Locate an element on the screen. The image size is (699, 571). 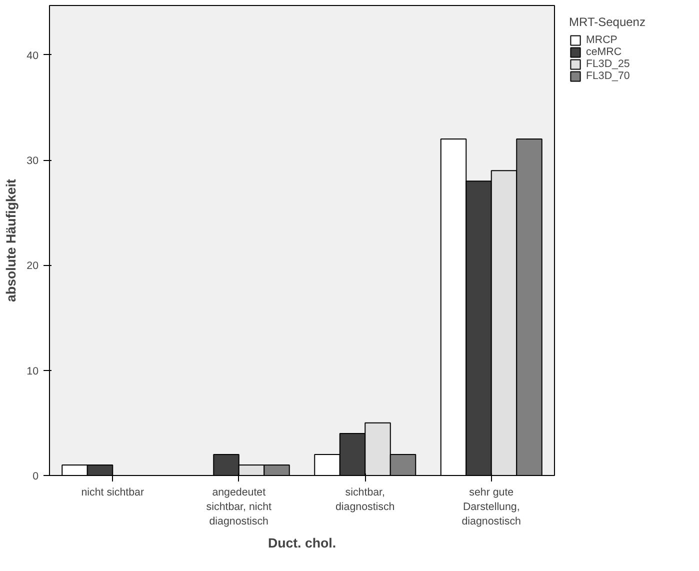
y-tick-label: 40 is located at coordinates (32, 56).